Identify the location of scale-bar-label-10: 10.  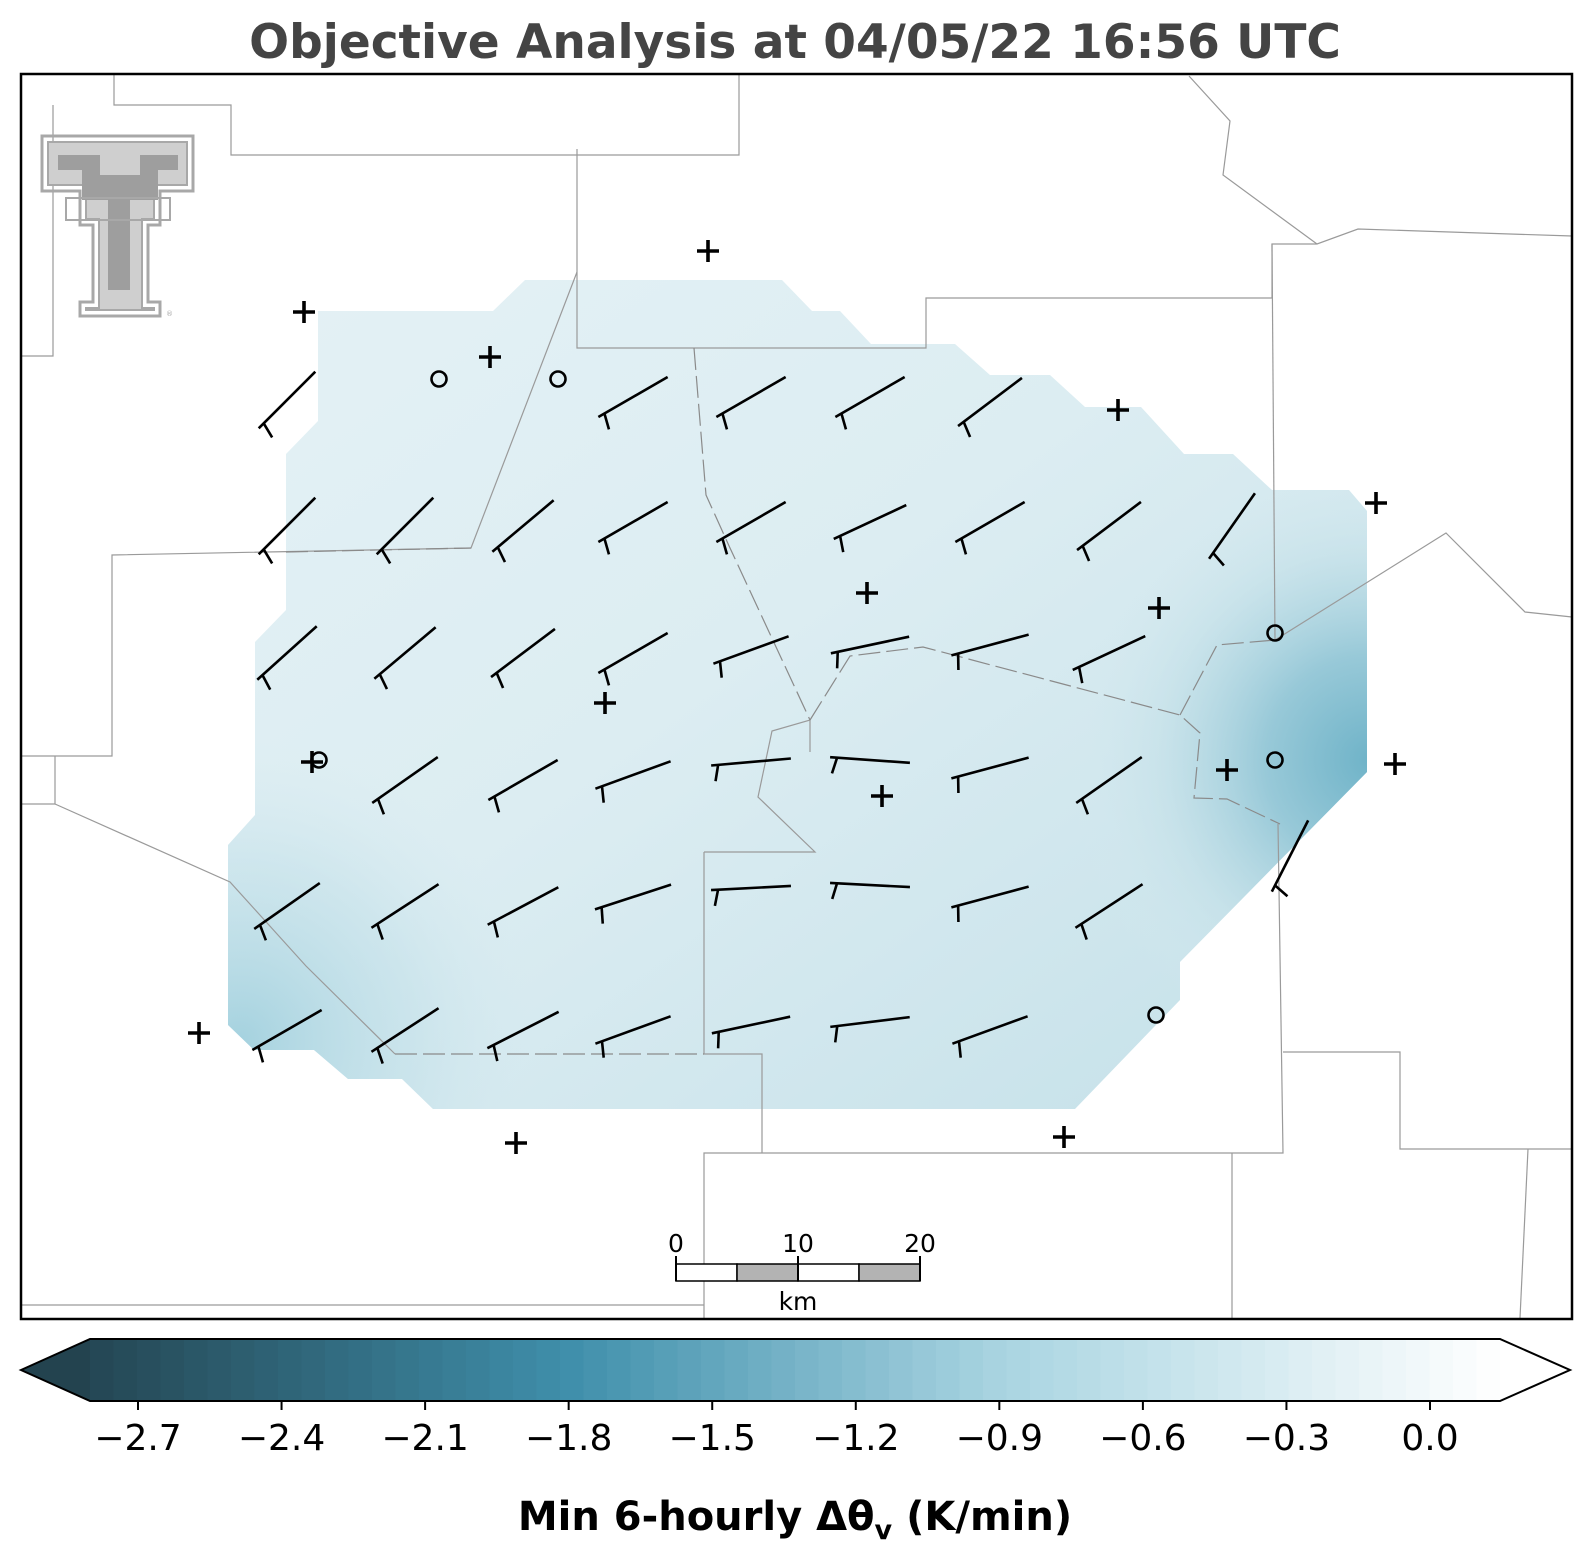
(798, 1243).